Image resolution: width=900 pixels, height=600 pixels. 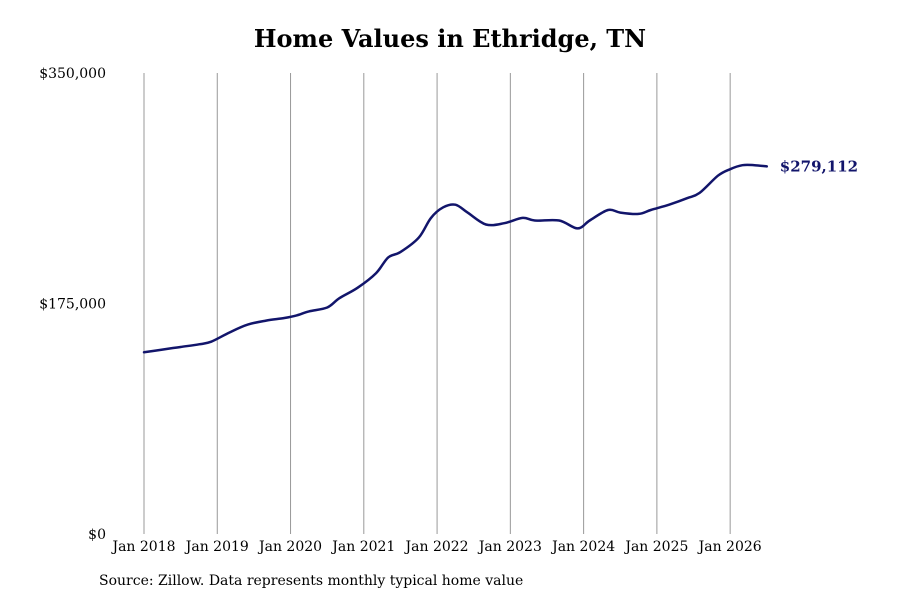 What do you see at coordinates (289, 547) in the screenshot?
I see `x-tick-label: Jan 2020` at bounding box center [289, 547].